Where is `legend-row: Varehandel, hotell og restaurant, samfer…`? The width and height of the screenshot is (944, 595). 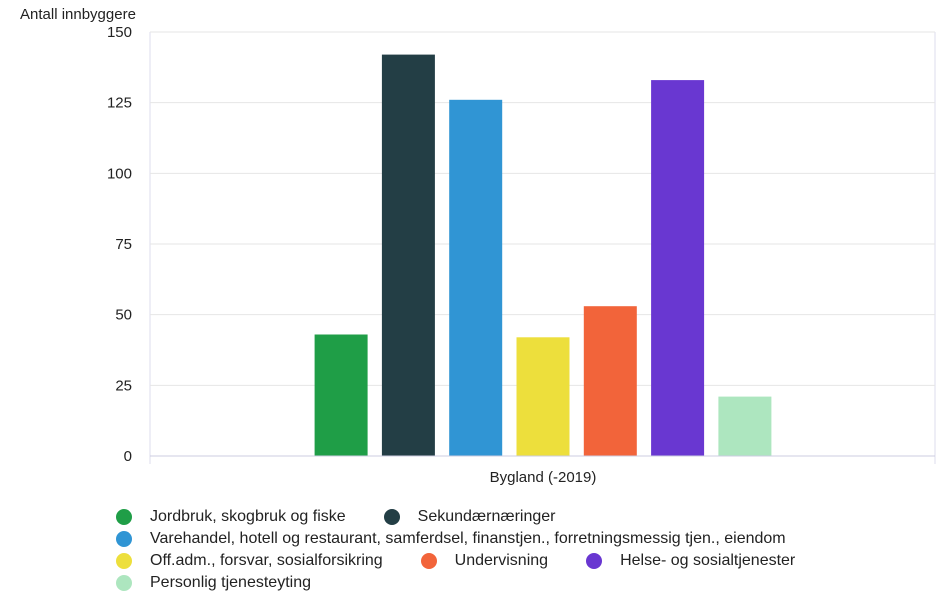
legend-row: Varehandel, hotell og restaurant, samfer… is located at coordinates (516, 539).